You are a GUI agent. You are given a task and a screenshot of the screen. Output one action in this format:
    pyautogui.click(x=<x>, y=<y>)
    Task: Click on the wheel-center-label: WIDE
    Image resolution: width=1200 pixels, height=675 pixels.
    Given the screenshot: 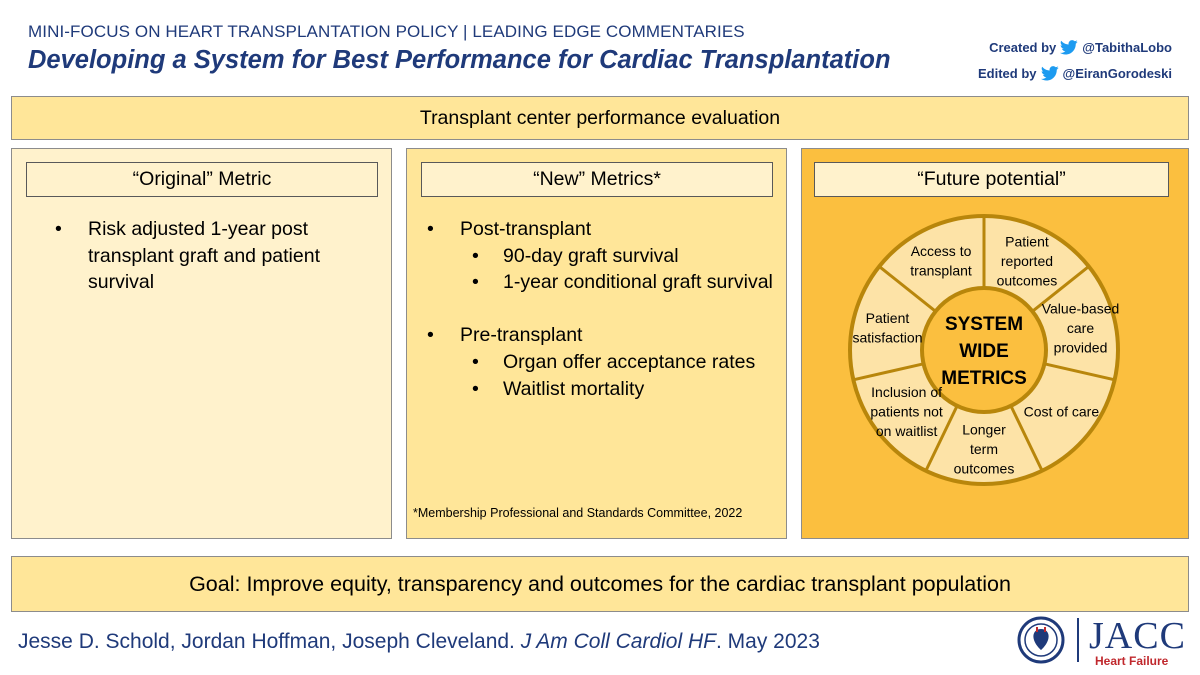 What is the action you would take?
    pyautogui.click(x=984, y=351)
    